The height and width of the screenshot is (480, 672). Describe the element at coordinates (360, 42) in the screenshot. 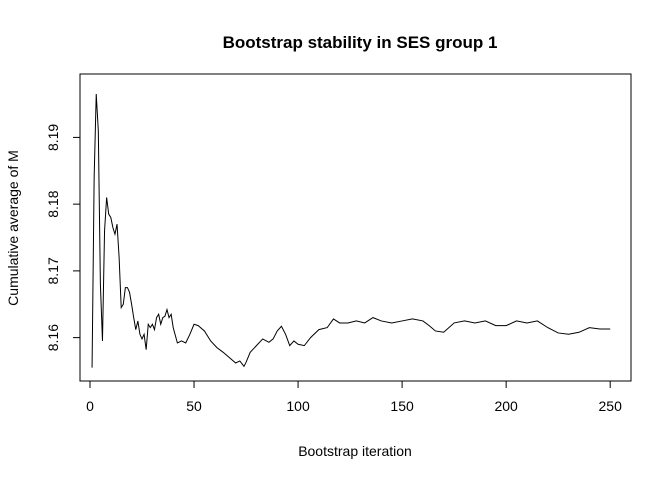

I see `chart-title: Bootstrap stability in SES group 1` at that location.